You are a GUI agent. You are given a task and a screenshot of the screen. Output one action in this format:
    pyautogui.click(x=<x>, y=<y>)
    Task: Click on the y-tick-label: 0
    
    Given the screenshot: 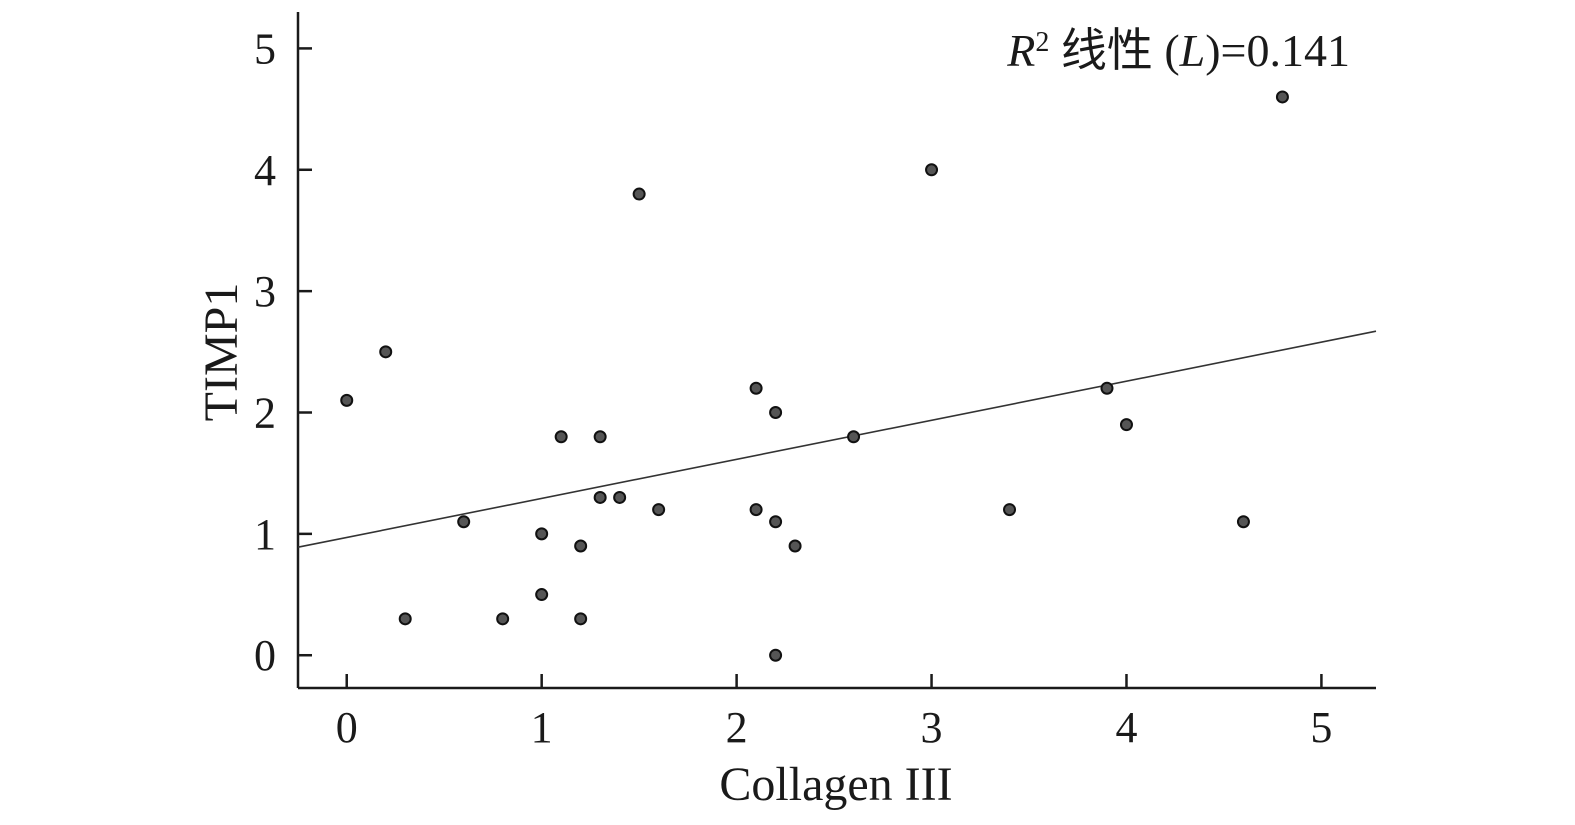 What is the action you would take?
    pyautogui.click(x=265, y=655)
    